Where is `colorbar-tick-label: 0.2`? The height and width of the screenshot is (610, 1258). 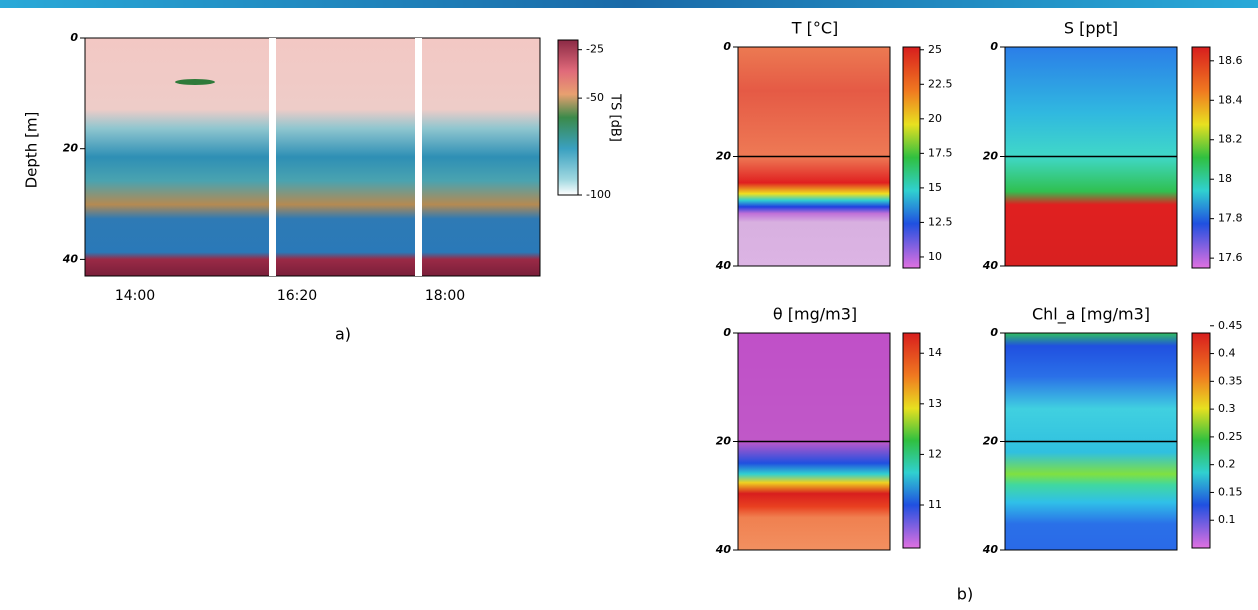 colorbar-tick-label: 0.2 is located at coordinates (1227, 464).